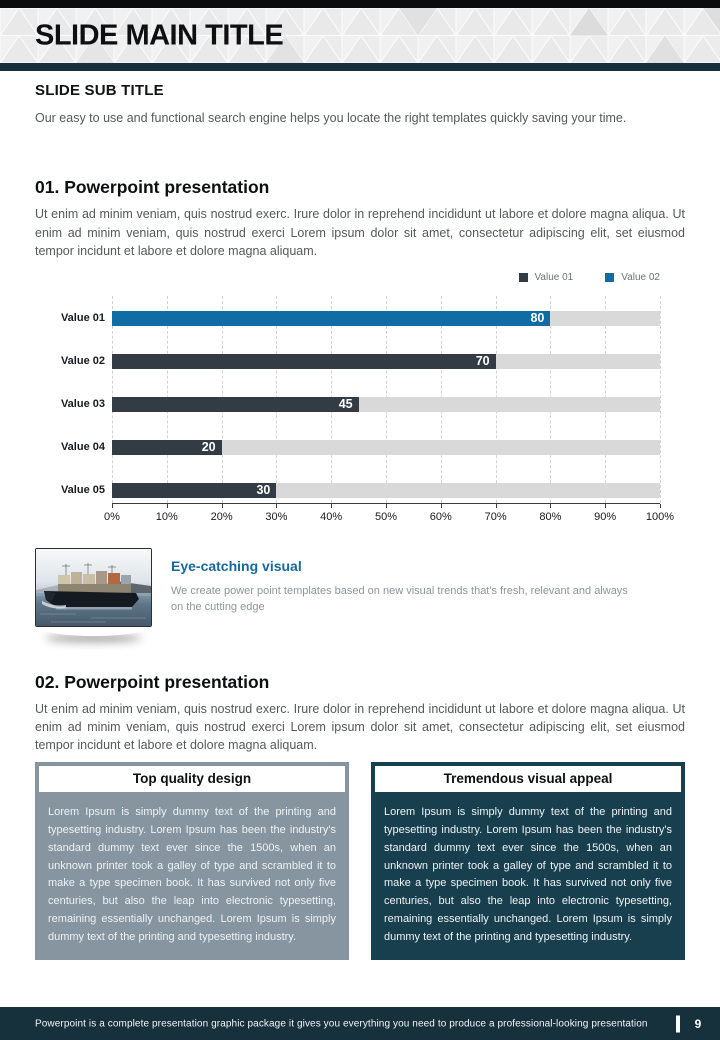 This screenshot has height=1040, width=720. Describe the element at coordinates (112, 516) in the screenshot. I see `x-tick-label: 0%` at that location.